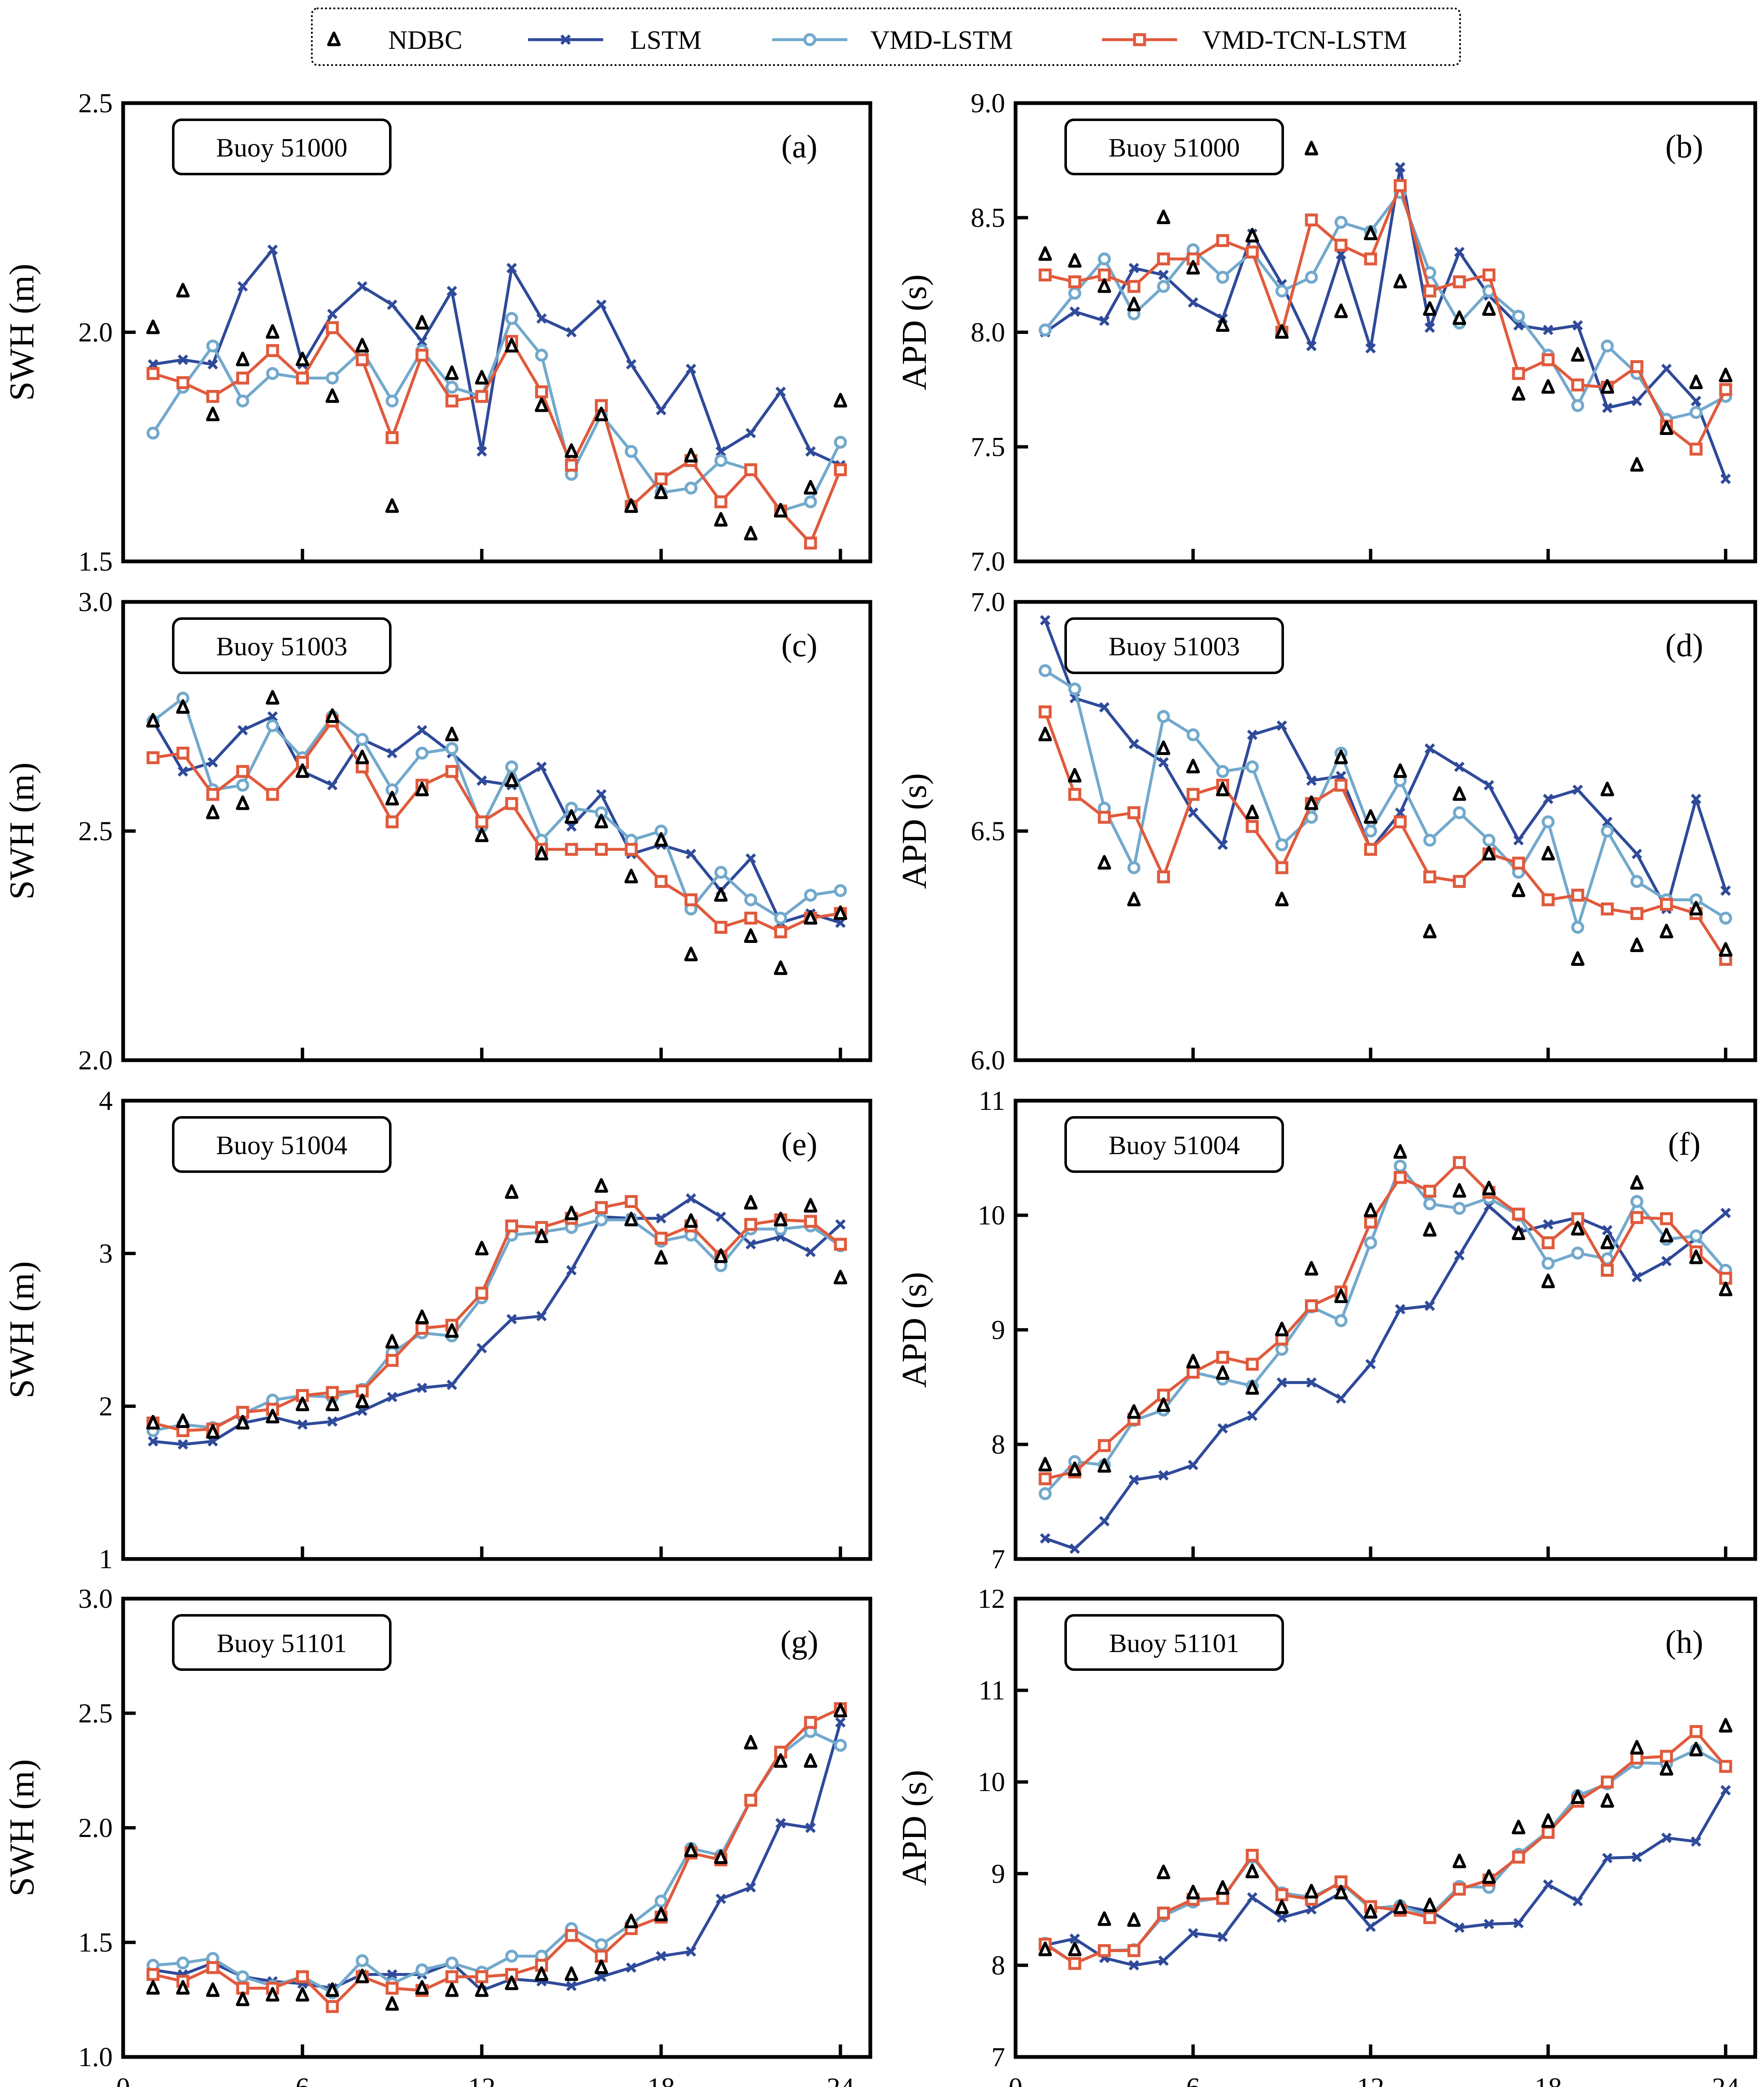  Describe the element at coordinates (1174, 147) in the screenshot. I see `buoy-label: Buoy 51000` at that location.